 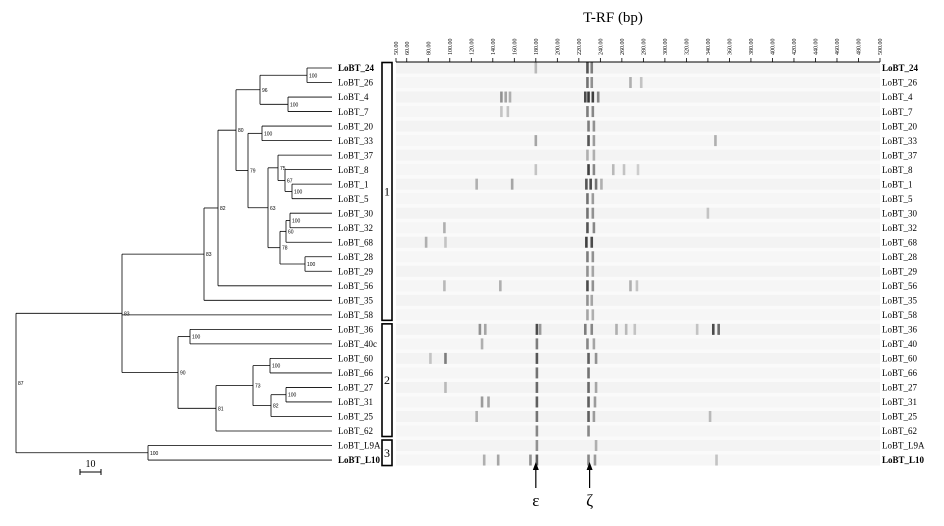 What do you see at coordinates (899, 315) in the screenshot?
I see `lane-label: LoBT_58` at bounding box center [899, 315].